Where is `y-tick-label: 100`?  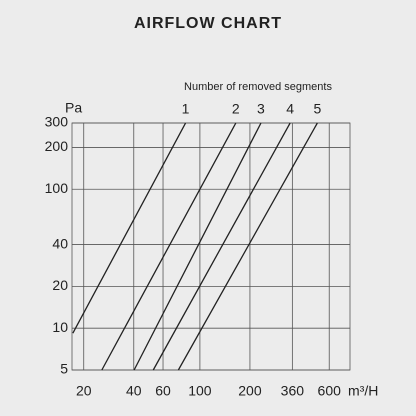
y-tick-label: 100 is located at coordinates (57, 188).